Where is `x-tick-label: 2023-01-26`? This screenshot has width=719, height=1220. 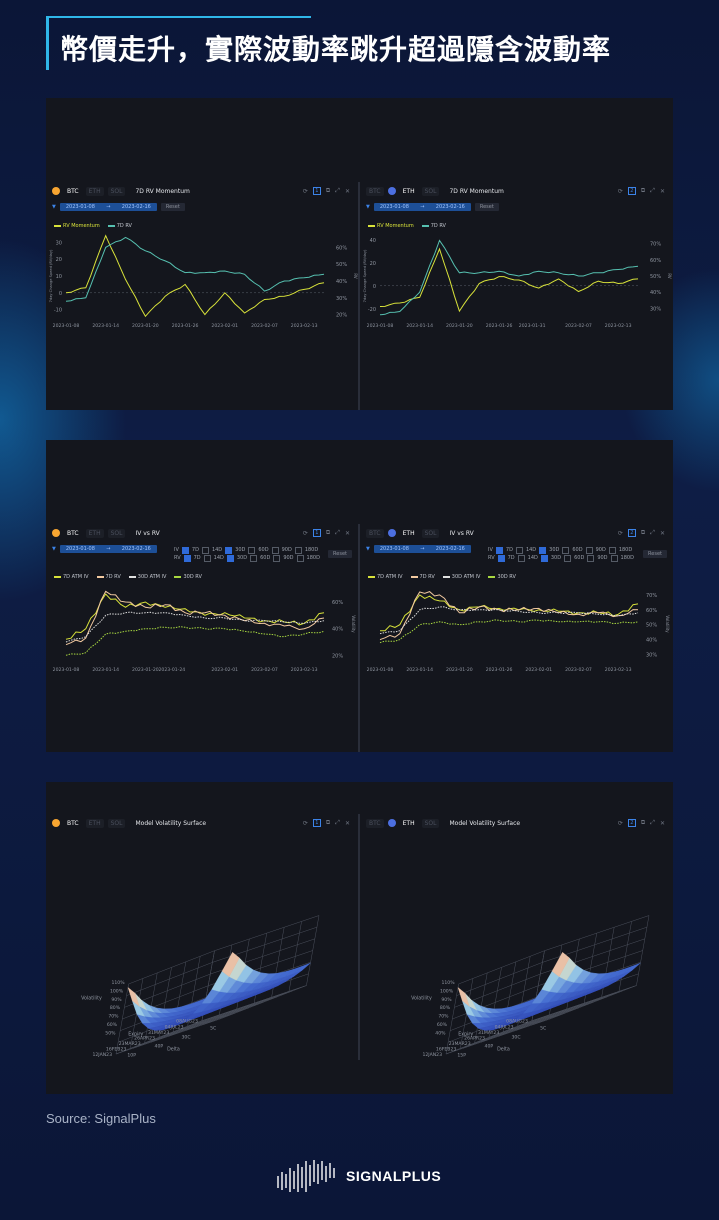 x-tick-label: 2023-01-26 is located at coordinates (499, 326).